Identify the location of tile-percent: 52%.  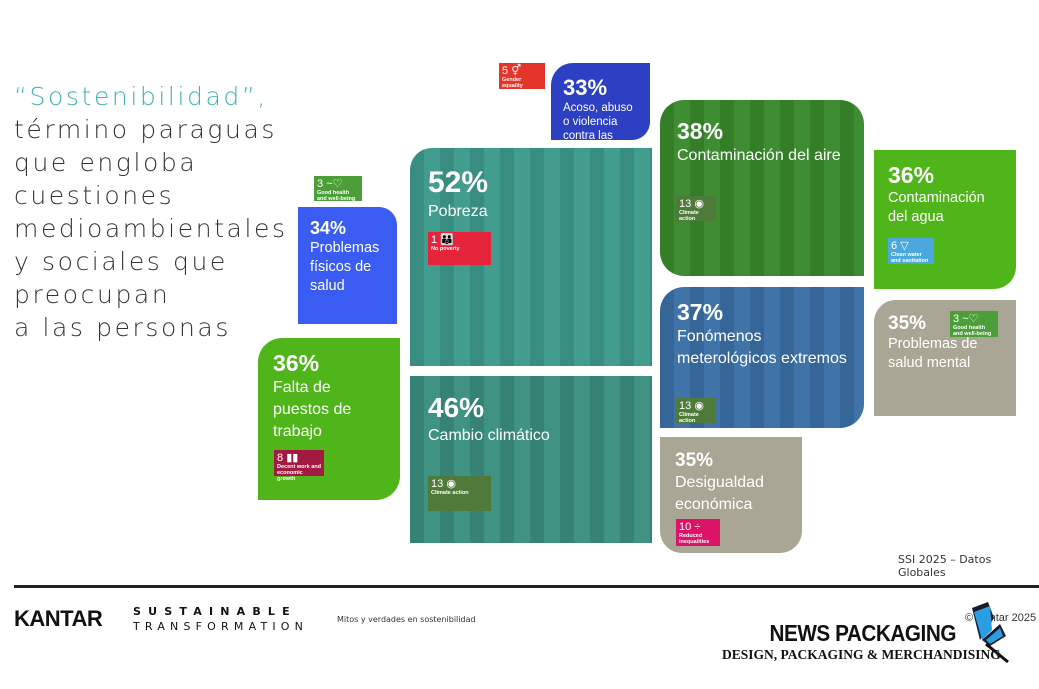
(458, 182).